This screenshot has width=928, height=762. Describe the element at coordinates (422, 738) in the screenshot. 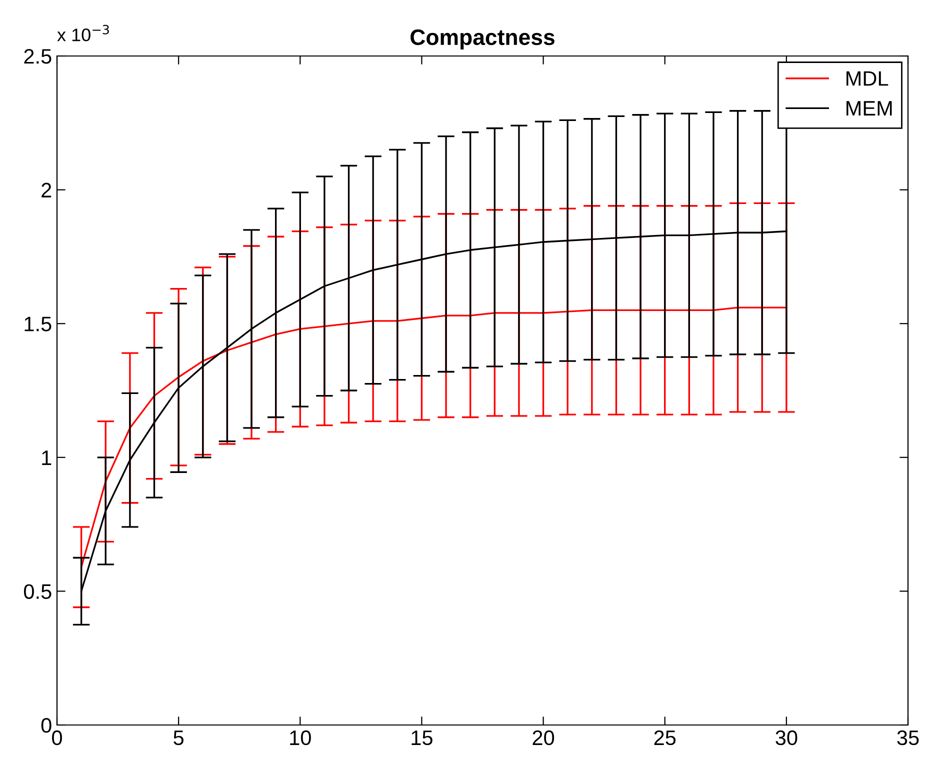

I see `x-tick-label: 15` at that location.